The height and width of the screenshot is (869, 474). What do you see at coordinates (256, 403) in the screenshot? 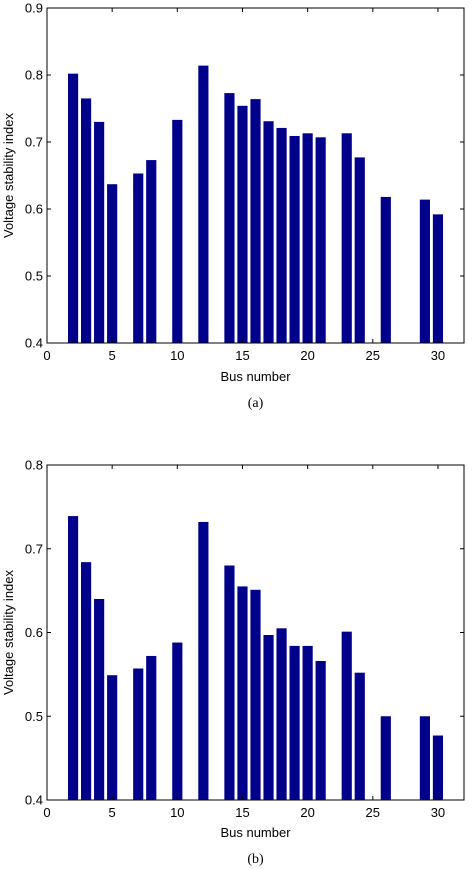
I see `panel-caption: (a)` at bounding box center [256, 403].